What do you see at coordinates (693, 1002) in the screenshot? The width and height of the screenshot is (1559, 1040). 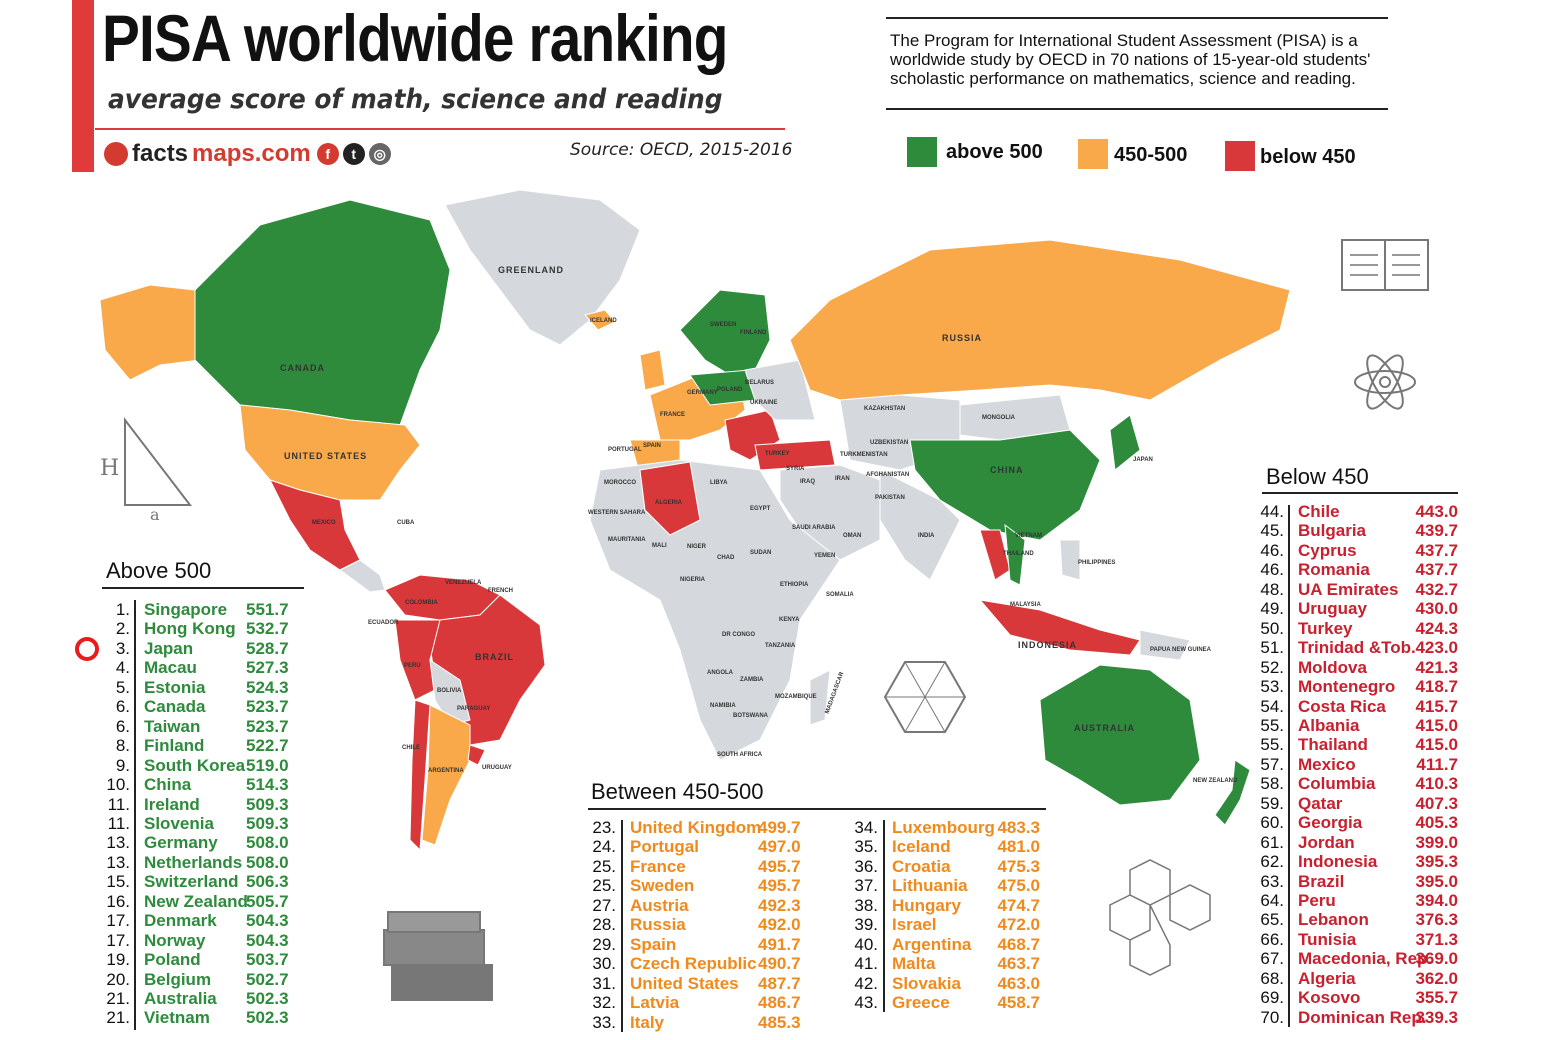 I see `ranking-row: 32. Latvia 486.7` at bounding box center [693, 1002].